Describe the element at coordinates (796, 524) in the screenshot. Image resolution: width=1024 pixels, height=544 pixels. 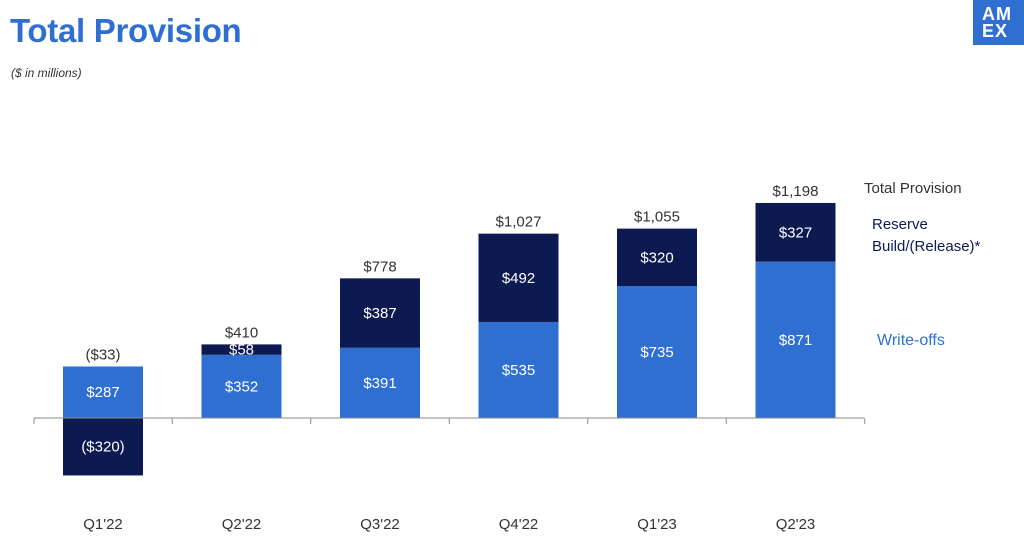
I see `category-label: Q2'23` at that location.